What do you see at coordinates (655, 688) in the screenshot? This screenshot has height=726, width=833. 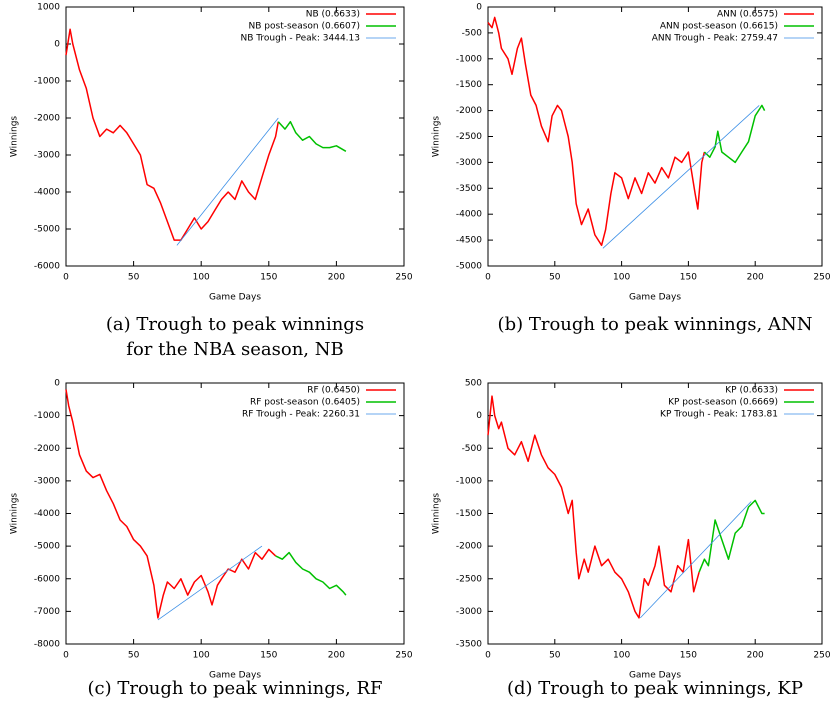 I see `caption: (d) Trough to peak winnings, KP` at bounding box center [655, 688].